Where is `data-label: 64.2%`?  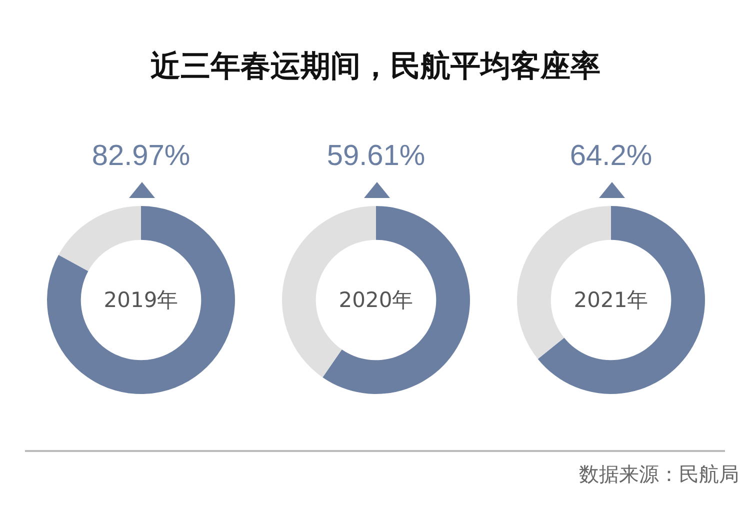 data-label: 64.2% is located at coordinates (611, 156).